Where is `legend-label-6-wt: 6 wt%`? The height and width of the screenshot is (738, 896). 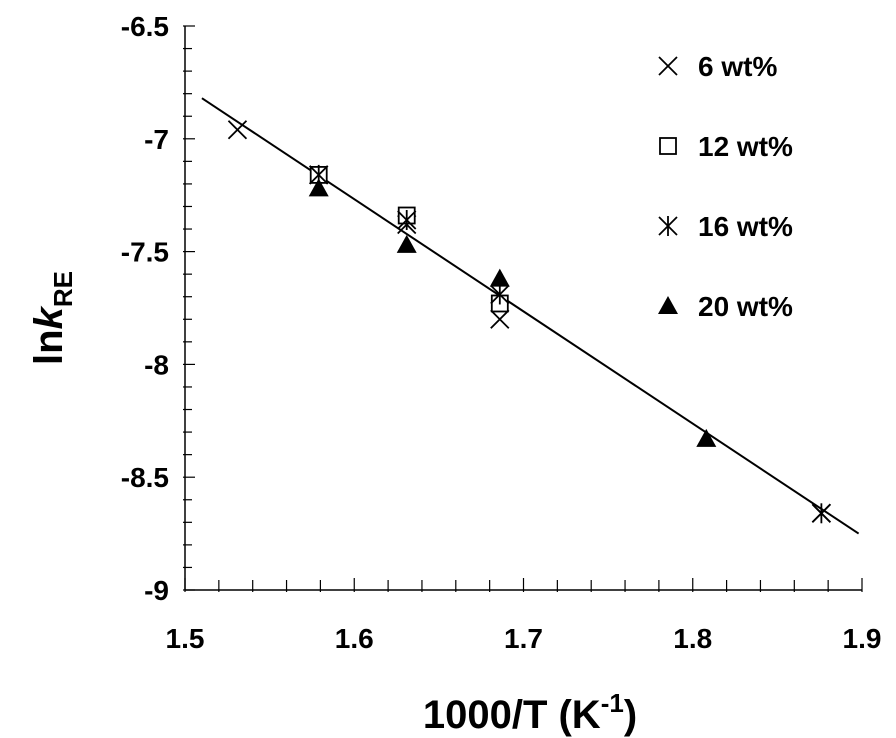 legend-label-6-wt: 6 wt% is located at coordinates (737, 66).